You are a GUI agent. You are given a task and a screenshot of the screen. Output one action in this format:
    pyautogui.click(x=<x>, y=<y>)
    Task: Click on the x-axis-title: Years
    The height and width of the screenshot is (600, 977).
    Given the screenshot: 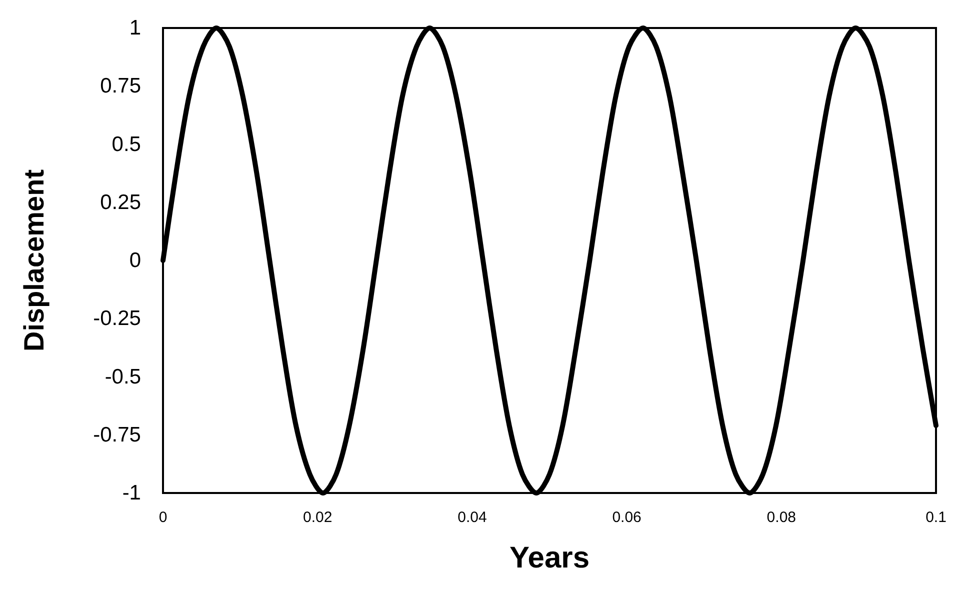 What is the action you would take?
    pyautogui.click(x=549, y=558)
    